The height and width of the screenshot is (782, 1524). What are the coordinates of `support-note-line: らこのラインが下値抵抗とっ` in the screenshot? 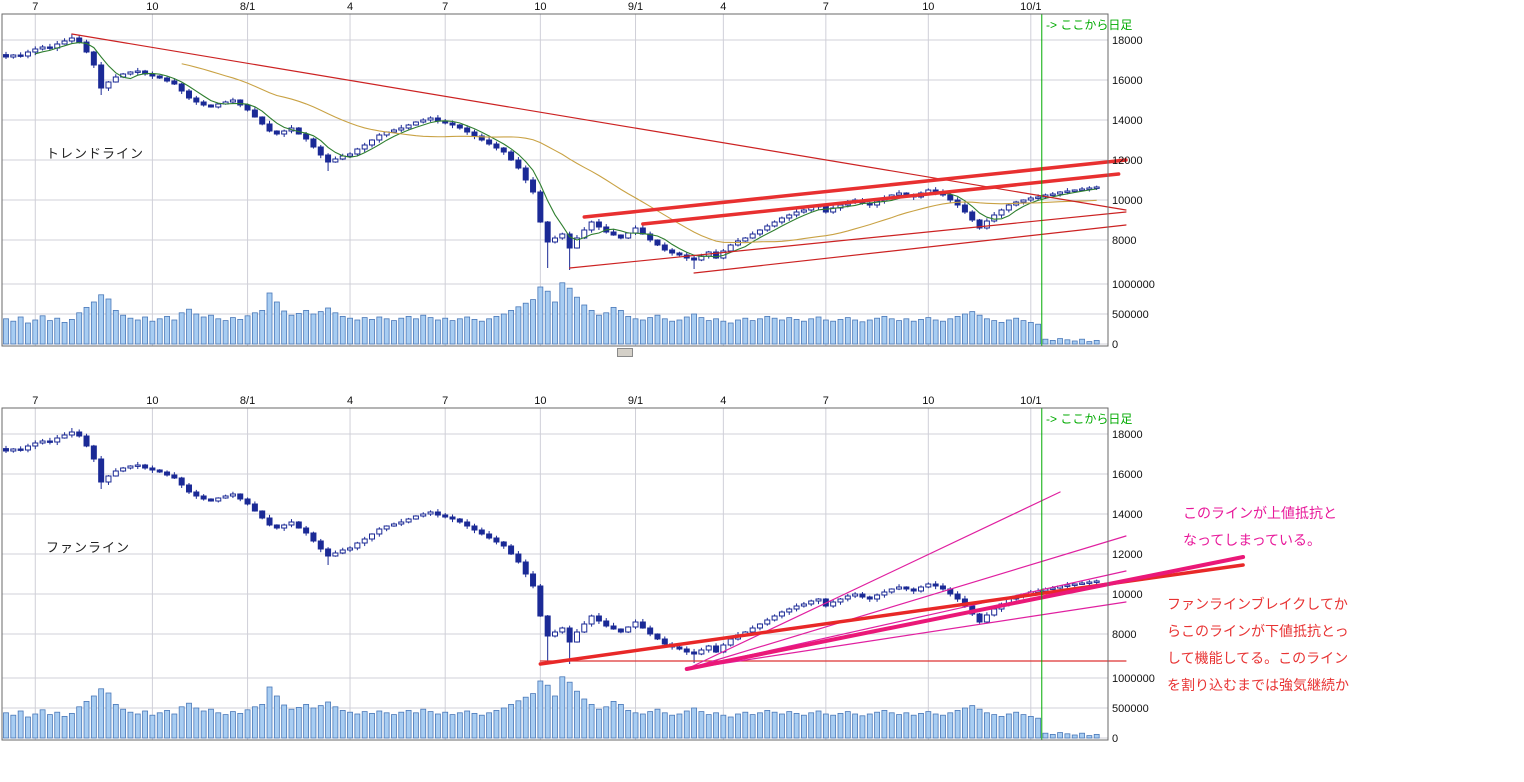 It's located at (1258, 631).